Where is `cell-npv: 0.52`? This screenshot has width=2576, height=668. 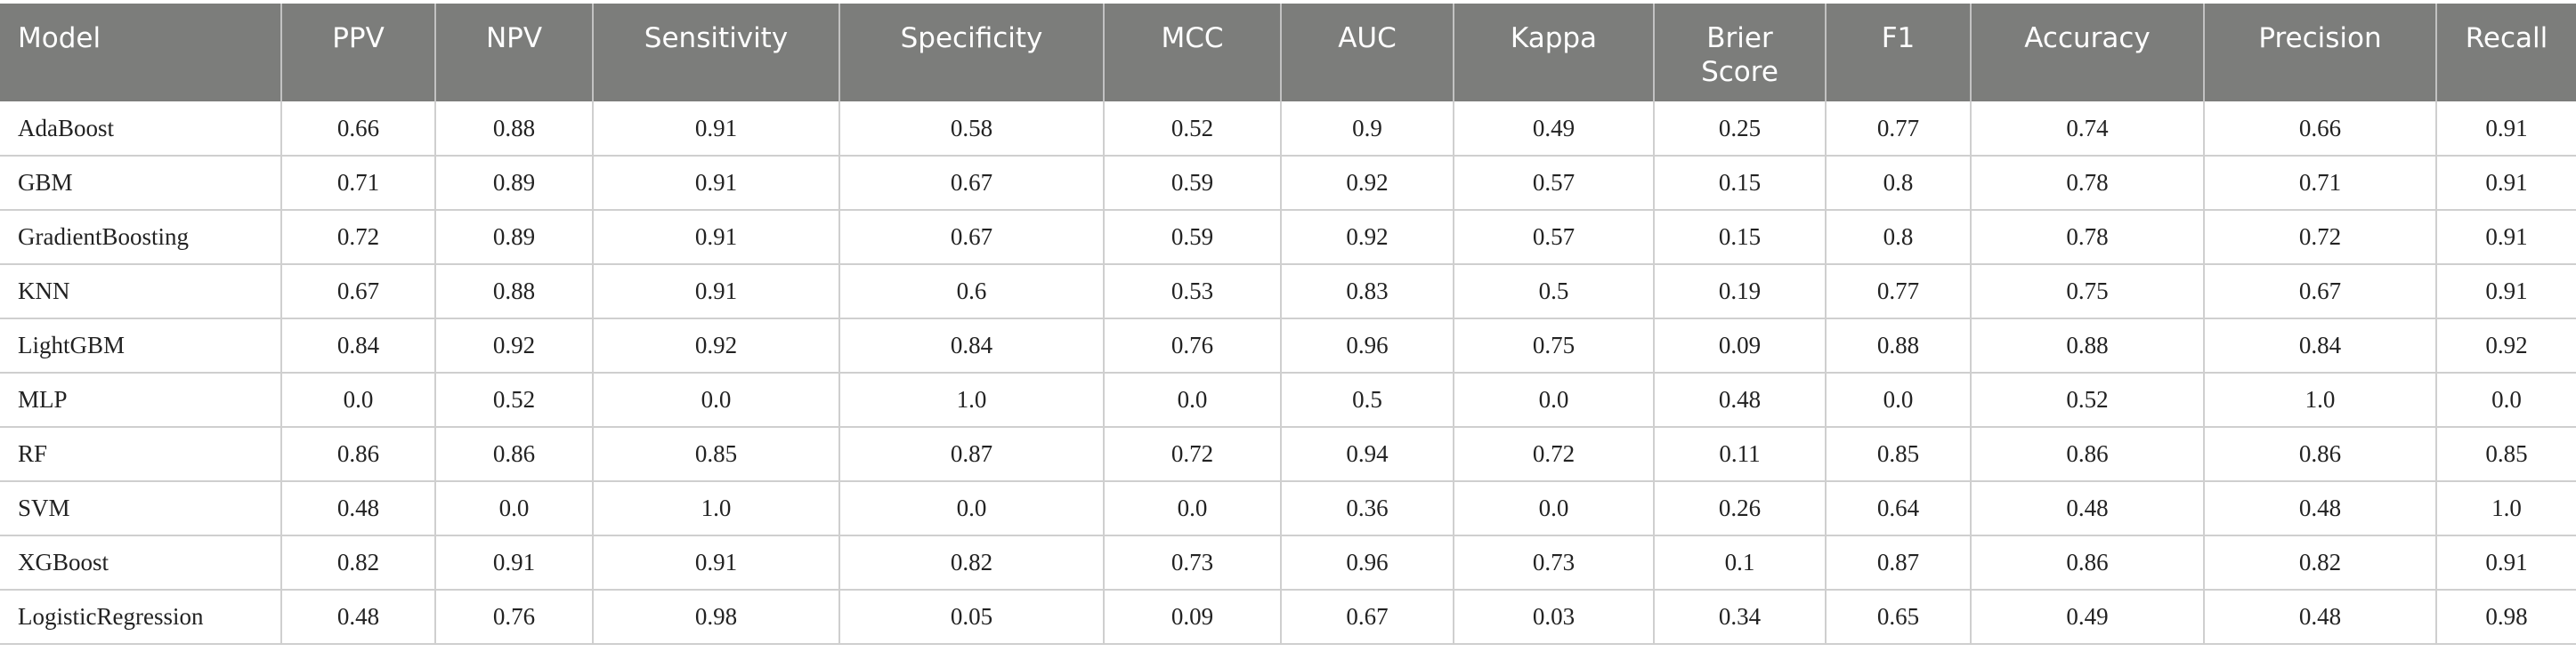
cell-npv: 0.52 is located at coordinates (514, 400).